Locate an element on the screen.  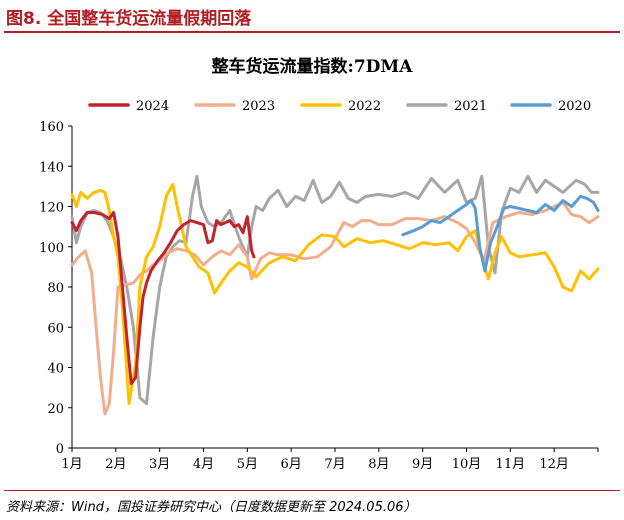
x-tick-label: 4月 is located at coordinates (203, 464).